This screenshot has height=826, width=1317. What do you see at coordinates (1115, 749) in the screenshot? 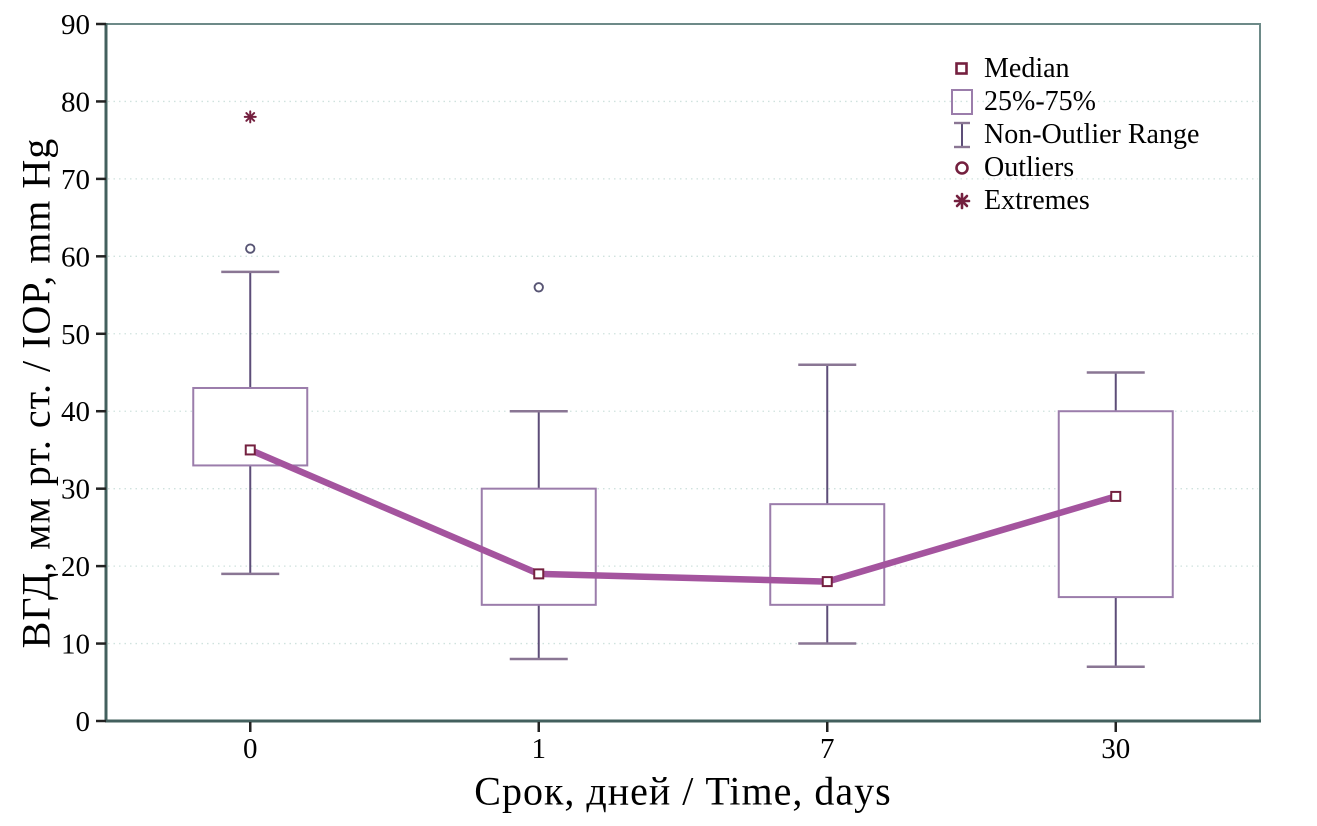
I see `x-tick-label: 30` at bounding box center [1115, 749].